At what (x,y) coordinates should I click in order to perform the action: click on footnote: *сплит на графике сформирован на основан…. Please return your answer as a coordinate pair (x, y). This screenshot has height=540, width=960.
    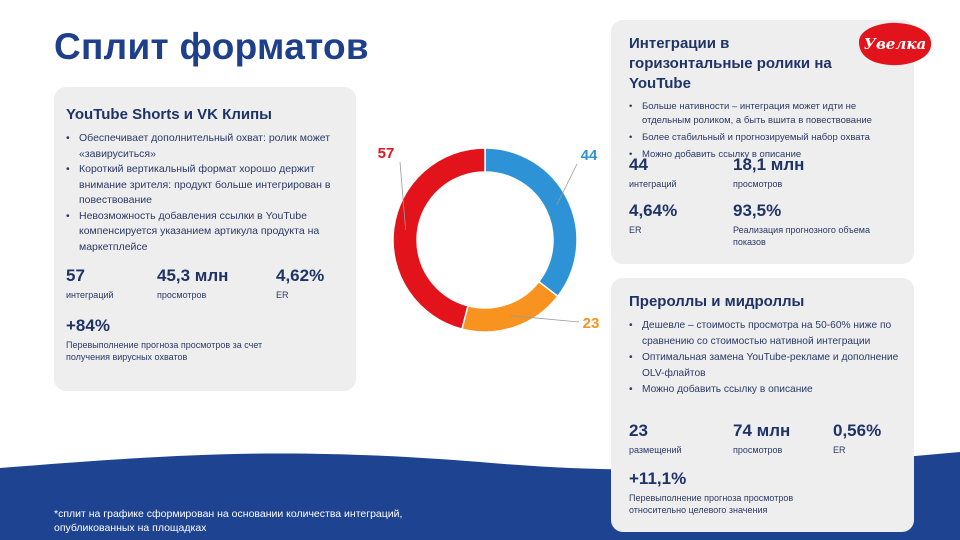
    Looking at the image, I should click on (228, 521).